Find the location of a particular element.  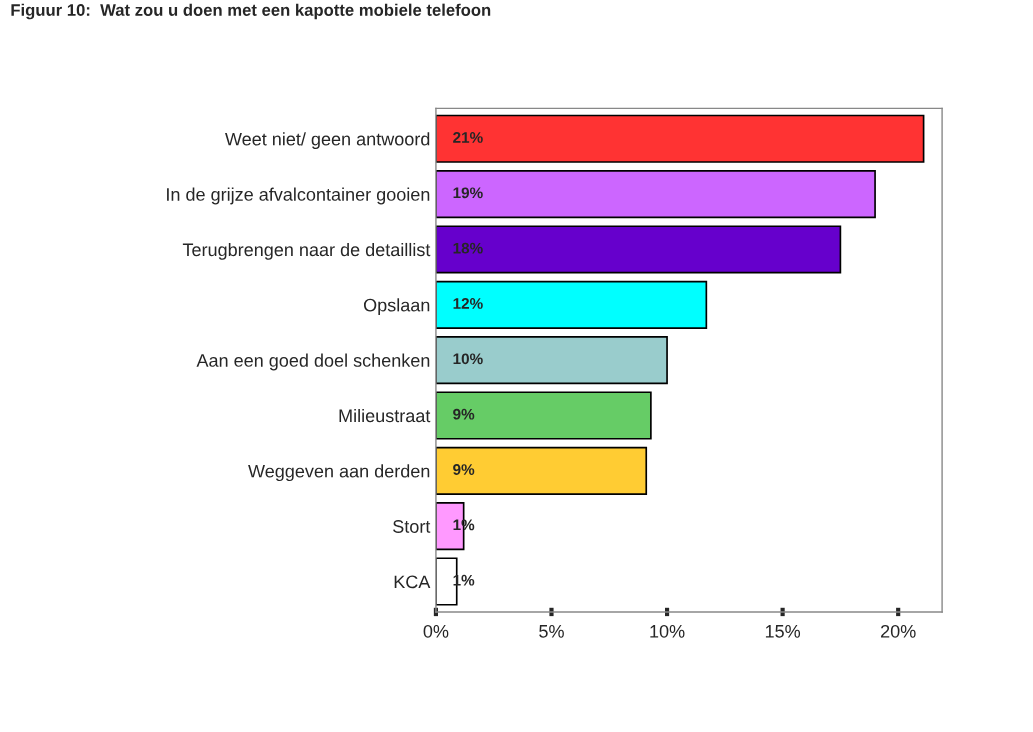

y-tick-label: KCA is located at coordinates (412, 582).